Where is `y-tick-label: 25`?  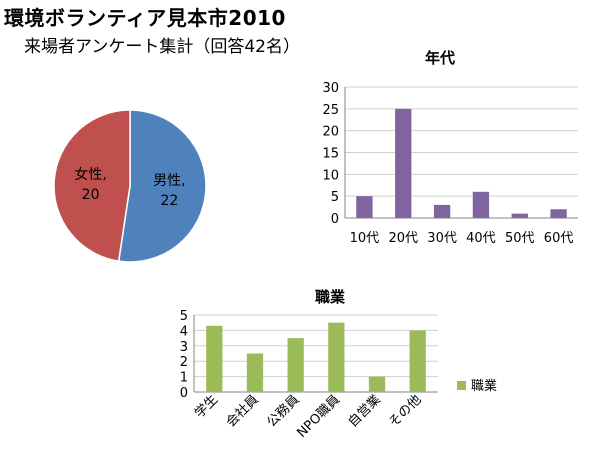 y-tick-label: 25 is located at coordinates (330, 110).